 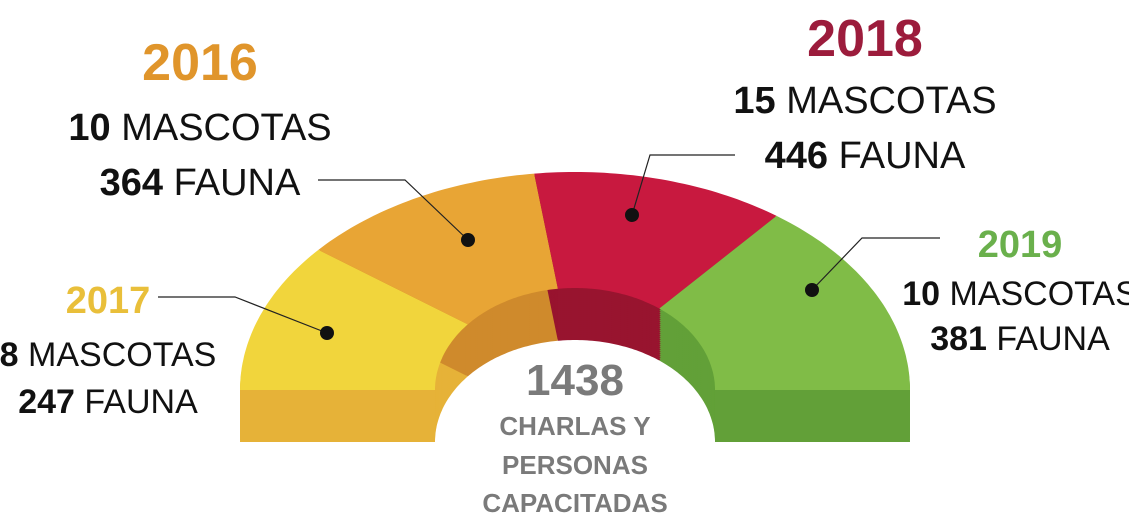 What do you see at coordinates (108, 301) in the screenshot?
I see `year: 2017` at bounding box center [108, 301].